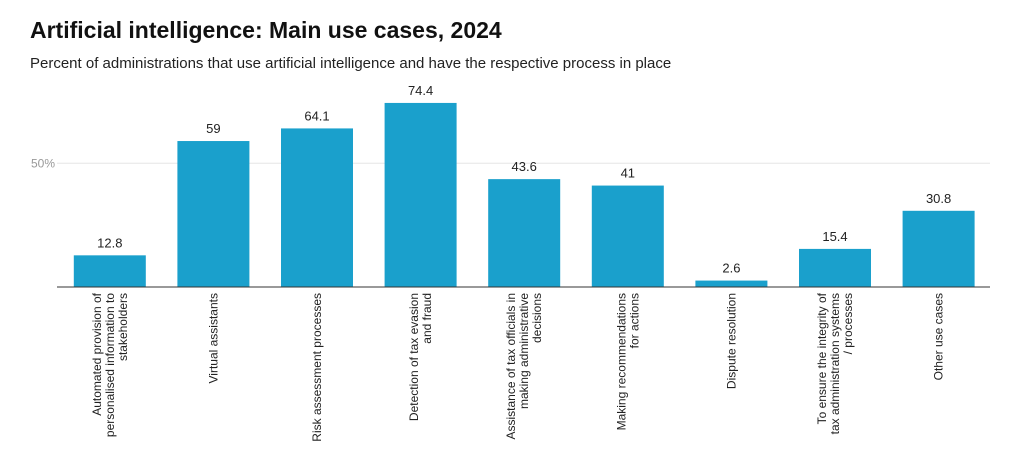 This screenshot has height=468, width=1024. What do you see at coordinates (621, 361) in the screenshot?
I see `x-tick-label-line: Making recommendations` at bounding box center [621, 361].